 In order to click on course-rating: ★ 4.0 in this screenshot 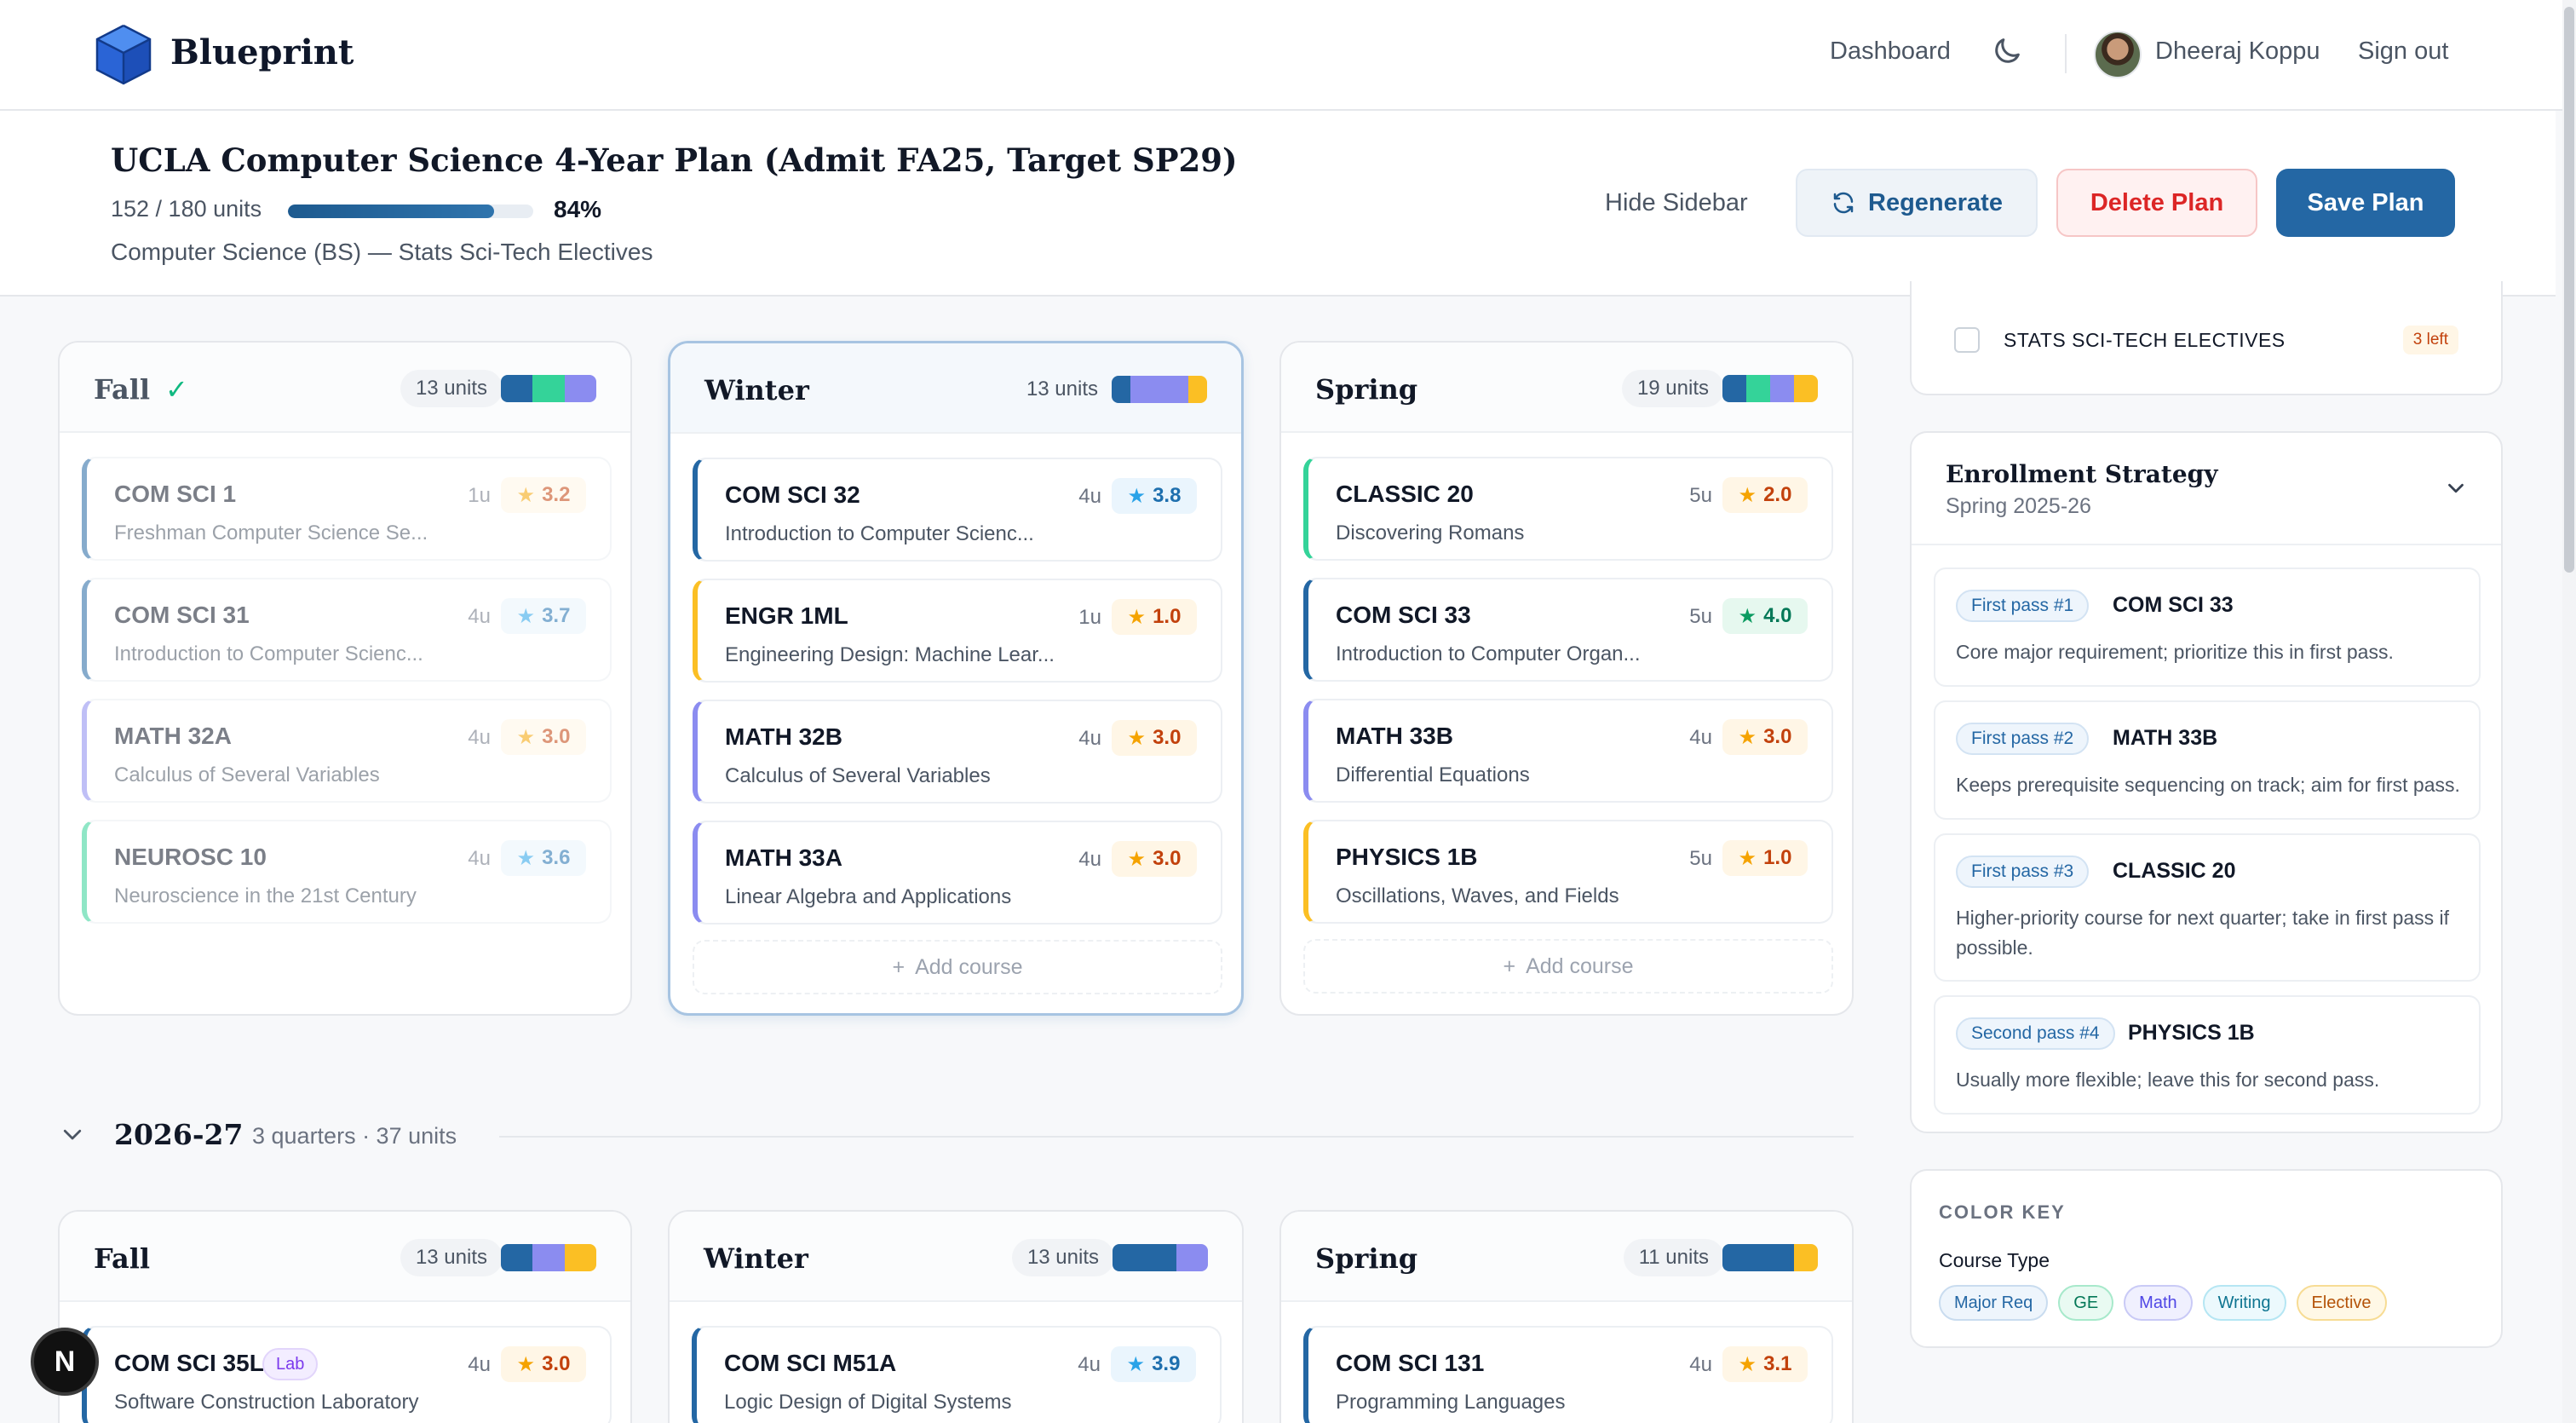, I will do `click(1765, 616)`.